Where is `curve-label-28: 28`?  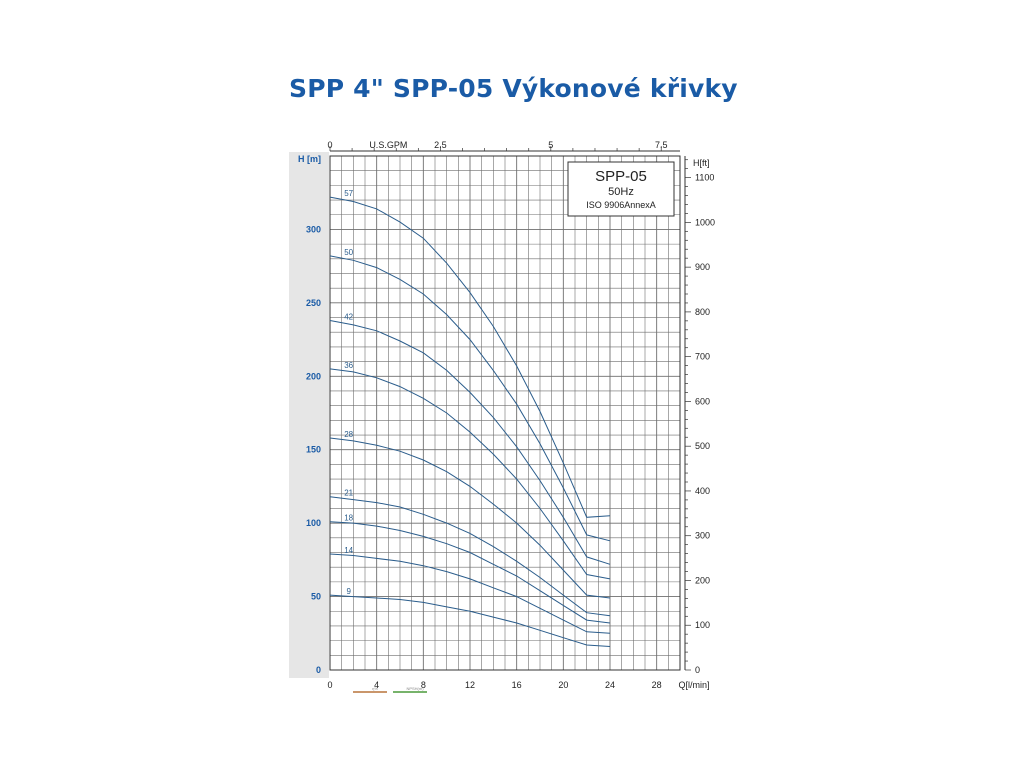 curve-label-28: 28 is located at coordinates (348, 434).